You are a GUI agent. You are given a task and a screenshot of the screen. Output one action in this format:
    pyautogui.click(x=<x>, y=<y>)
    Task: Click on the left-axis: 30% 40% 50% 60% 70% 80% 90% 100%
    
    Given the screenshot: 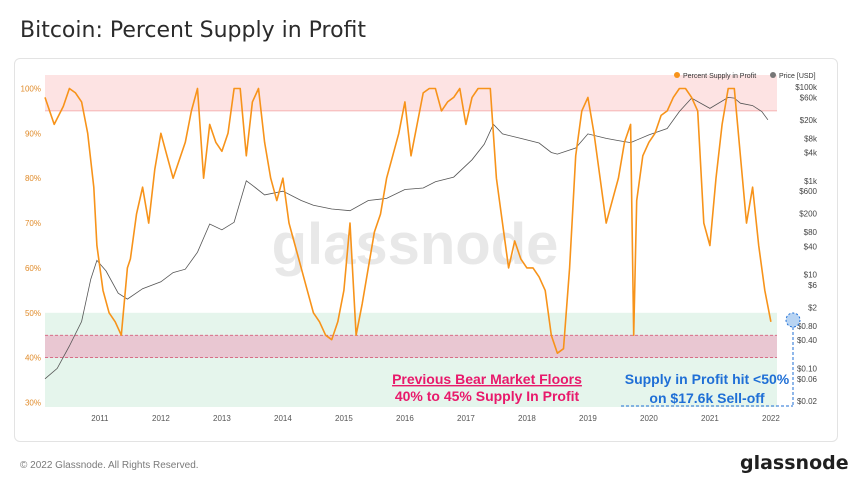 What is the action you would take?
    pyautogui.click(x=31, y=245)
    